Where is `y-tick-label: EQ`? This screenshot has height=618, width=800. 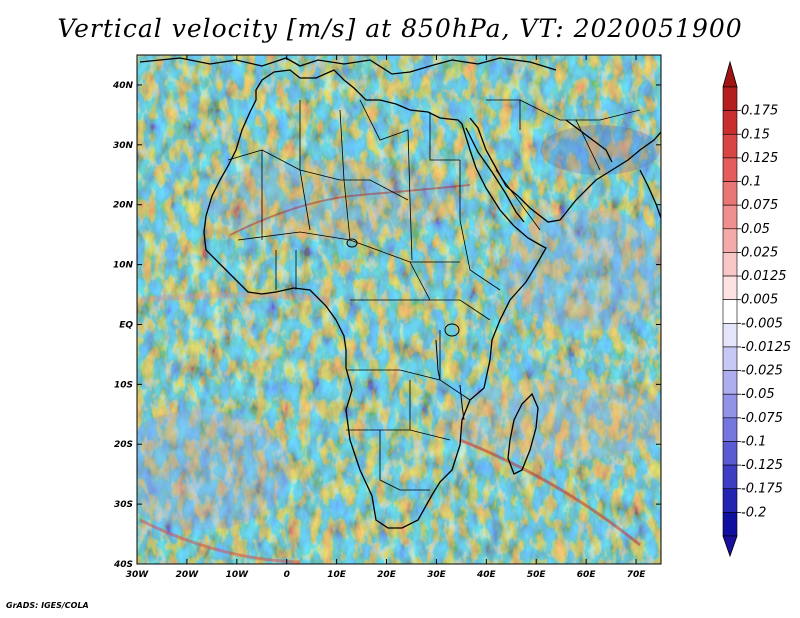
y-tick-label: EQ is located at coordinates (126, 325).